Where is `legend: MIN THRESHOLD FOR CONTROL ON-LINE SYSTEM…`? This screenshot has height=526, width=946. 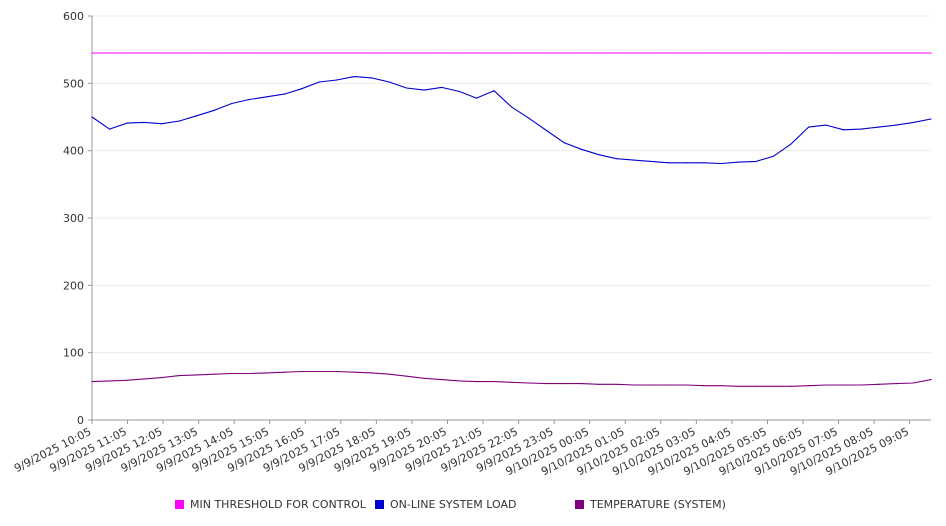
legend: MIN THRESHOLD FOR CONTROL ON-LINE SYSTEM… is located at coordinates (473, 507).